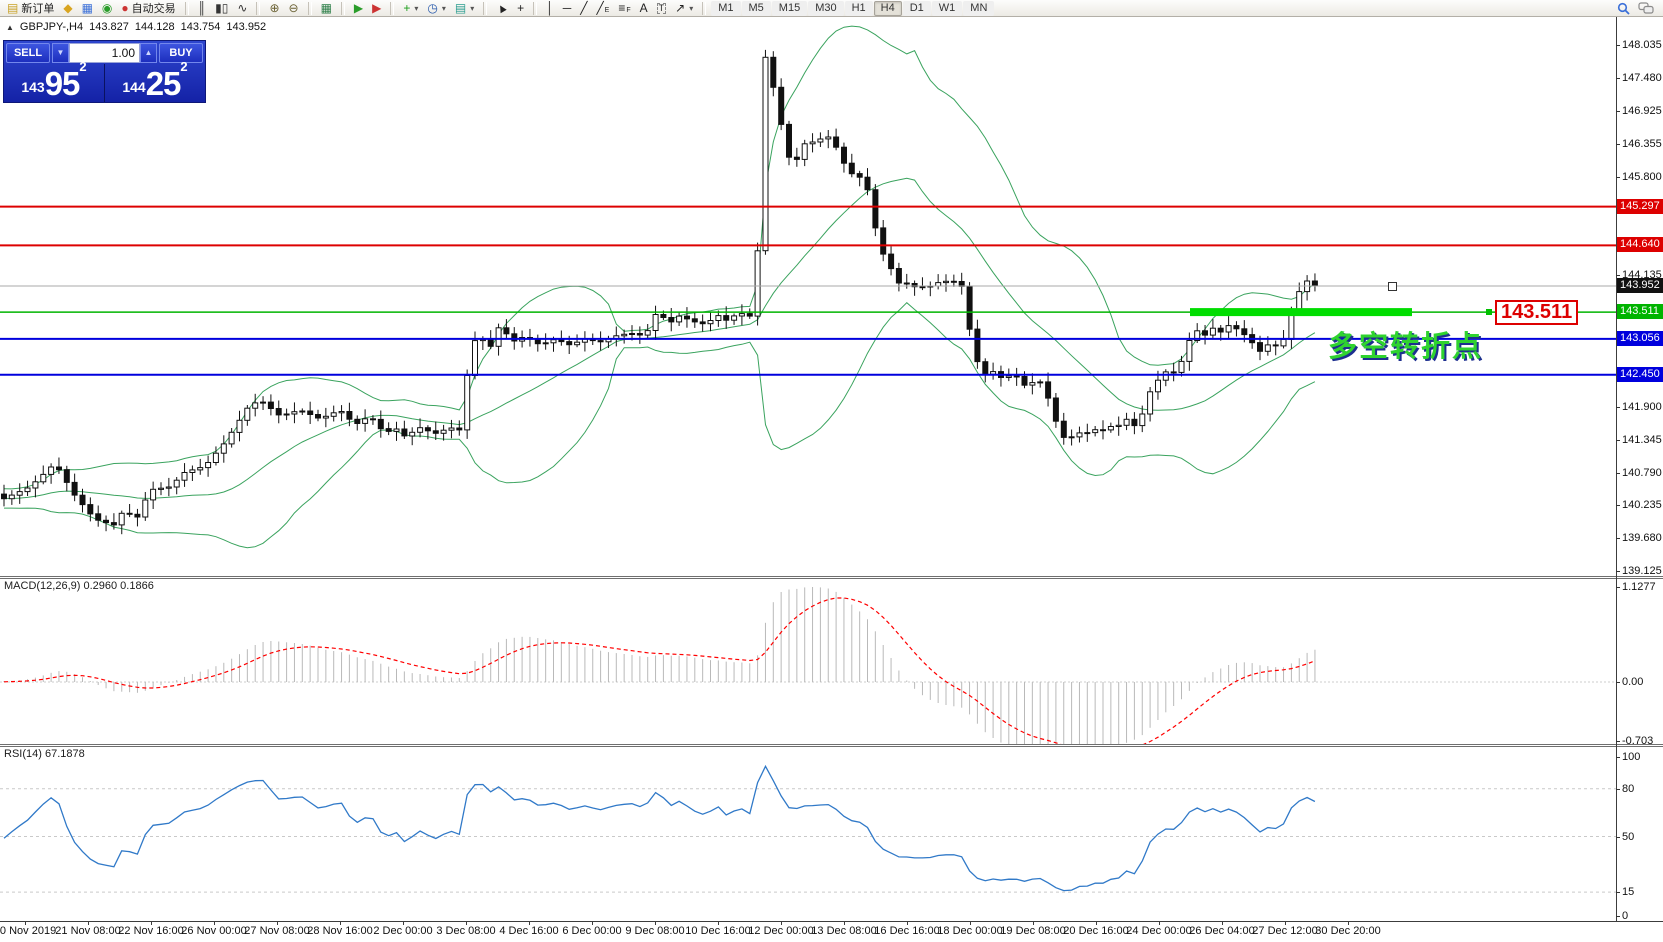 Image resolution: width=1663 pixels, height=942 pixels. What do you see at coordinates (624, 8) in the screenshot?
I see `fibonacci-button: ≡ F` at bounding box center [624, 8].